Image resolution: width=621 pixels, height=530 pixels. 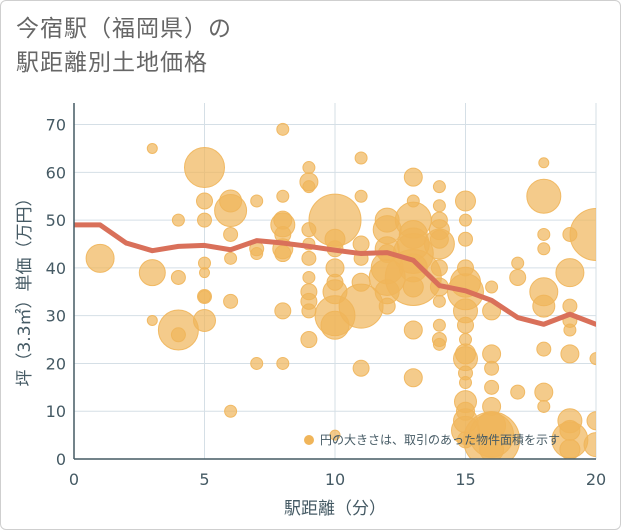 What do you see at coordinates (124, 29) in the screenshot?
I see `title-line-1: 今宿駅（福岡県）の` at bounding box center [124, 29].